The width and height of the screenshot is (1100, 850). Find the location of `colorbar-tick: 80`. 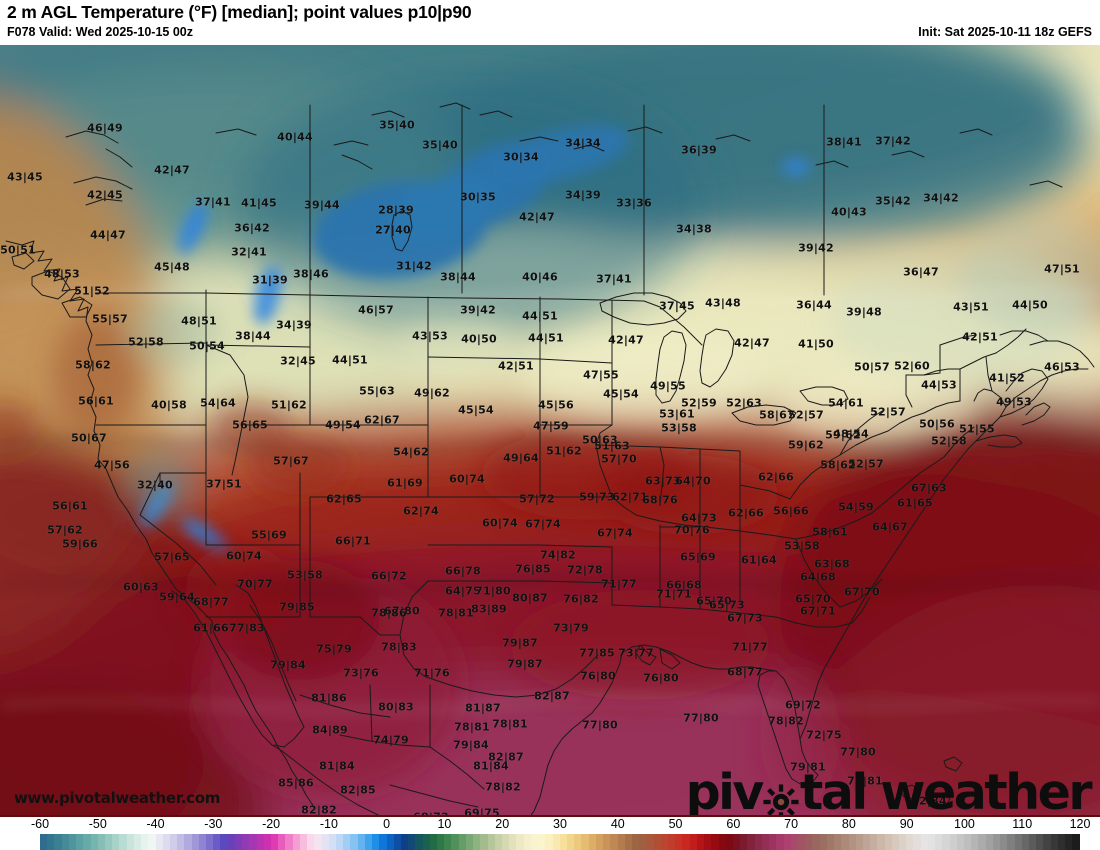

colorbar-tick: 80 is located at coordinates (848, 824).